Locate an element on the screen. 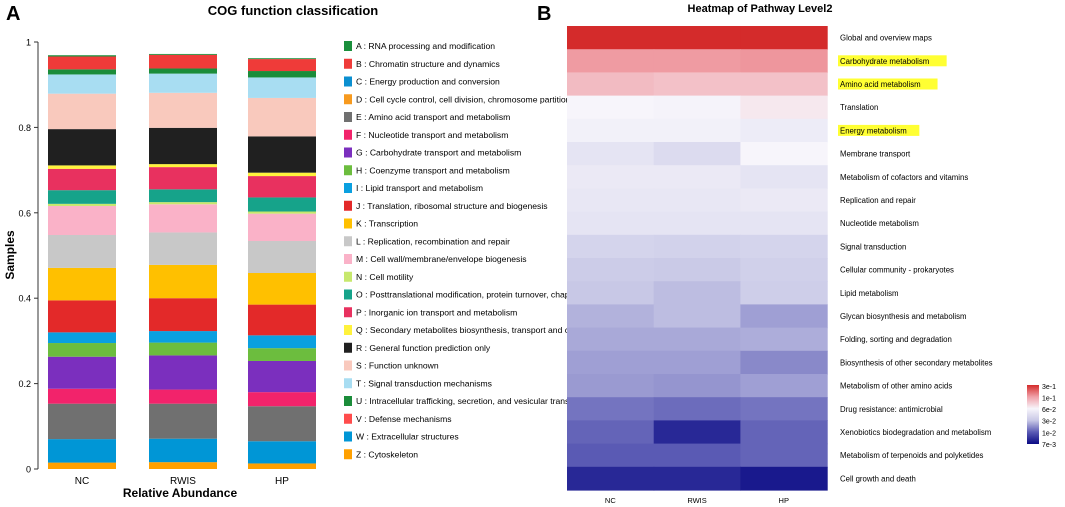 This screenshot has width=1065, height=507. panel-b-row-label: Energy metabolism is located at coordinates (873, 130).